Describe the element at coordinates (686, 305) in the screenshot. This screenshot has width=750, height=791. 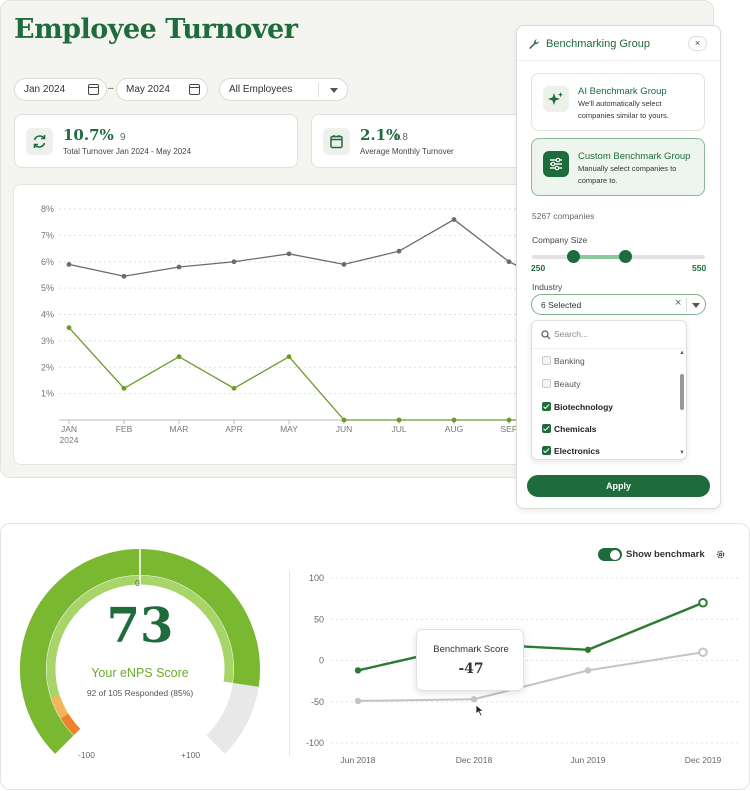
I see `select-divider` at that location.